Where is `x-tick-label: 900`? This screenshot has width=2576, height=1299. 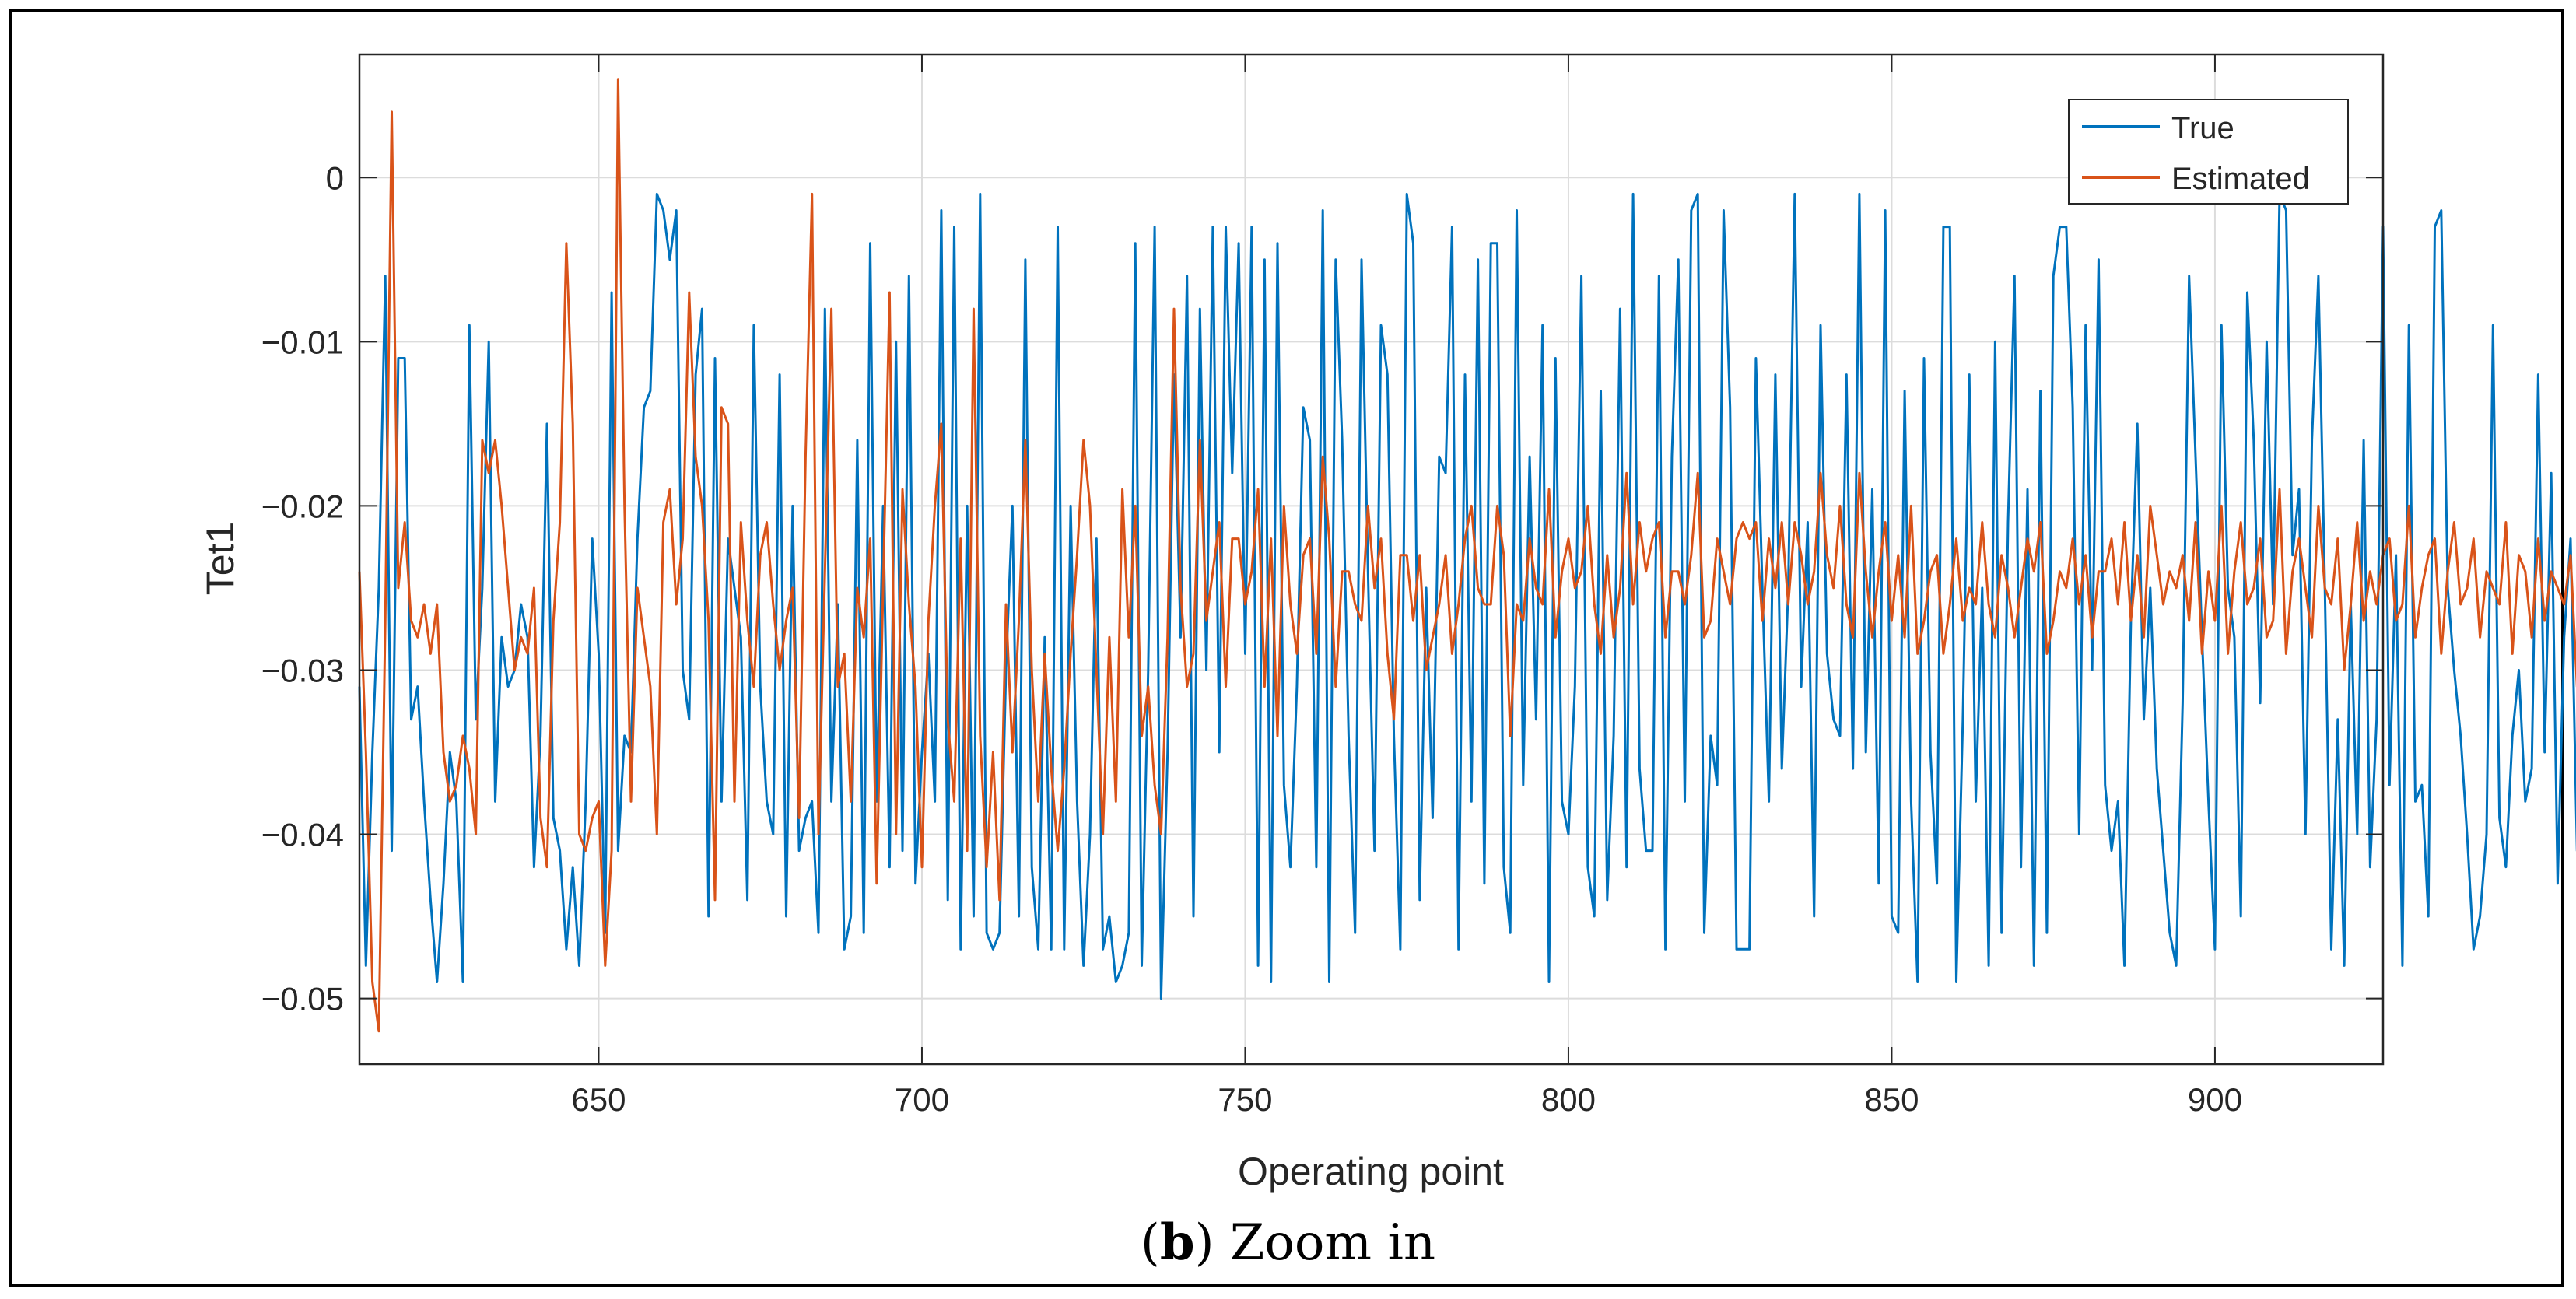
x-tick-label: 900 is located at coordinates (2215, 1099).